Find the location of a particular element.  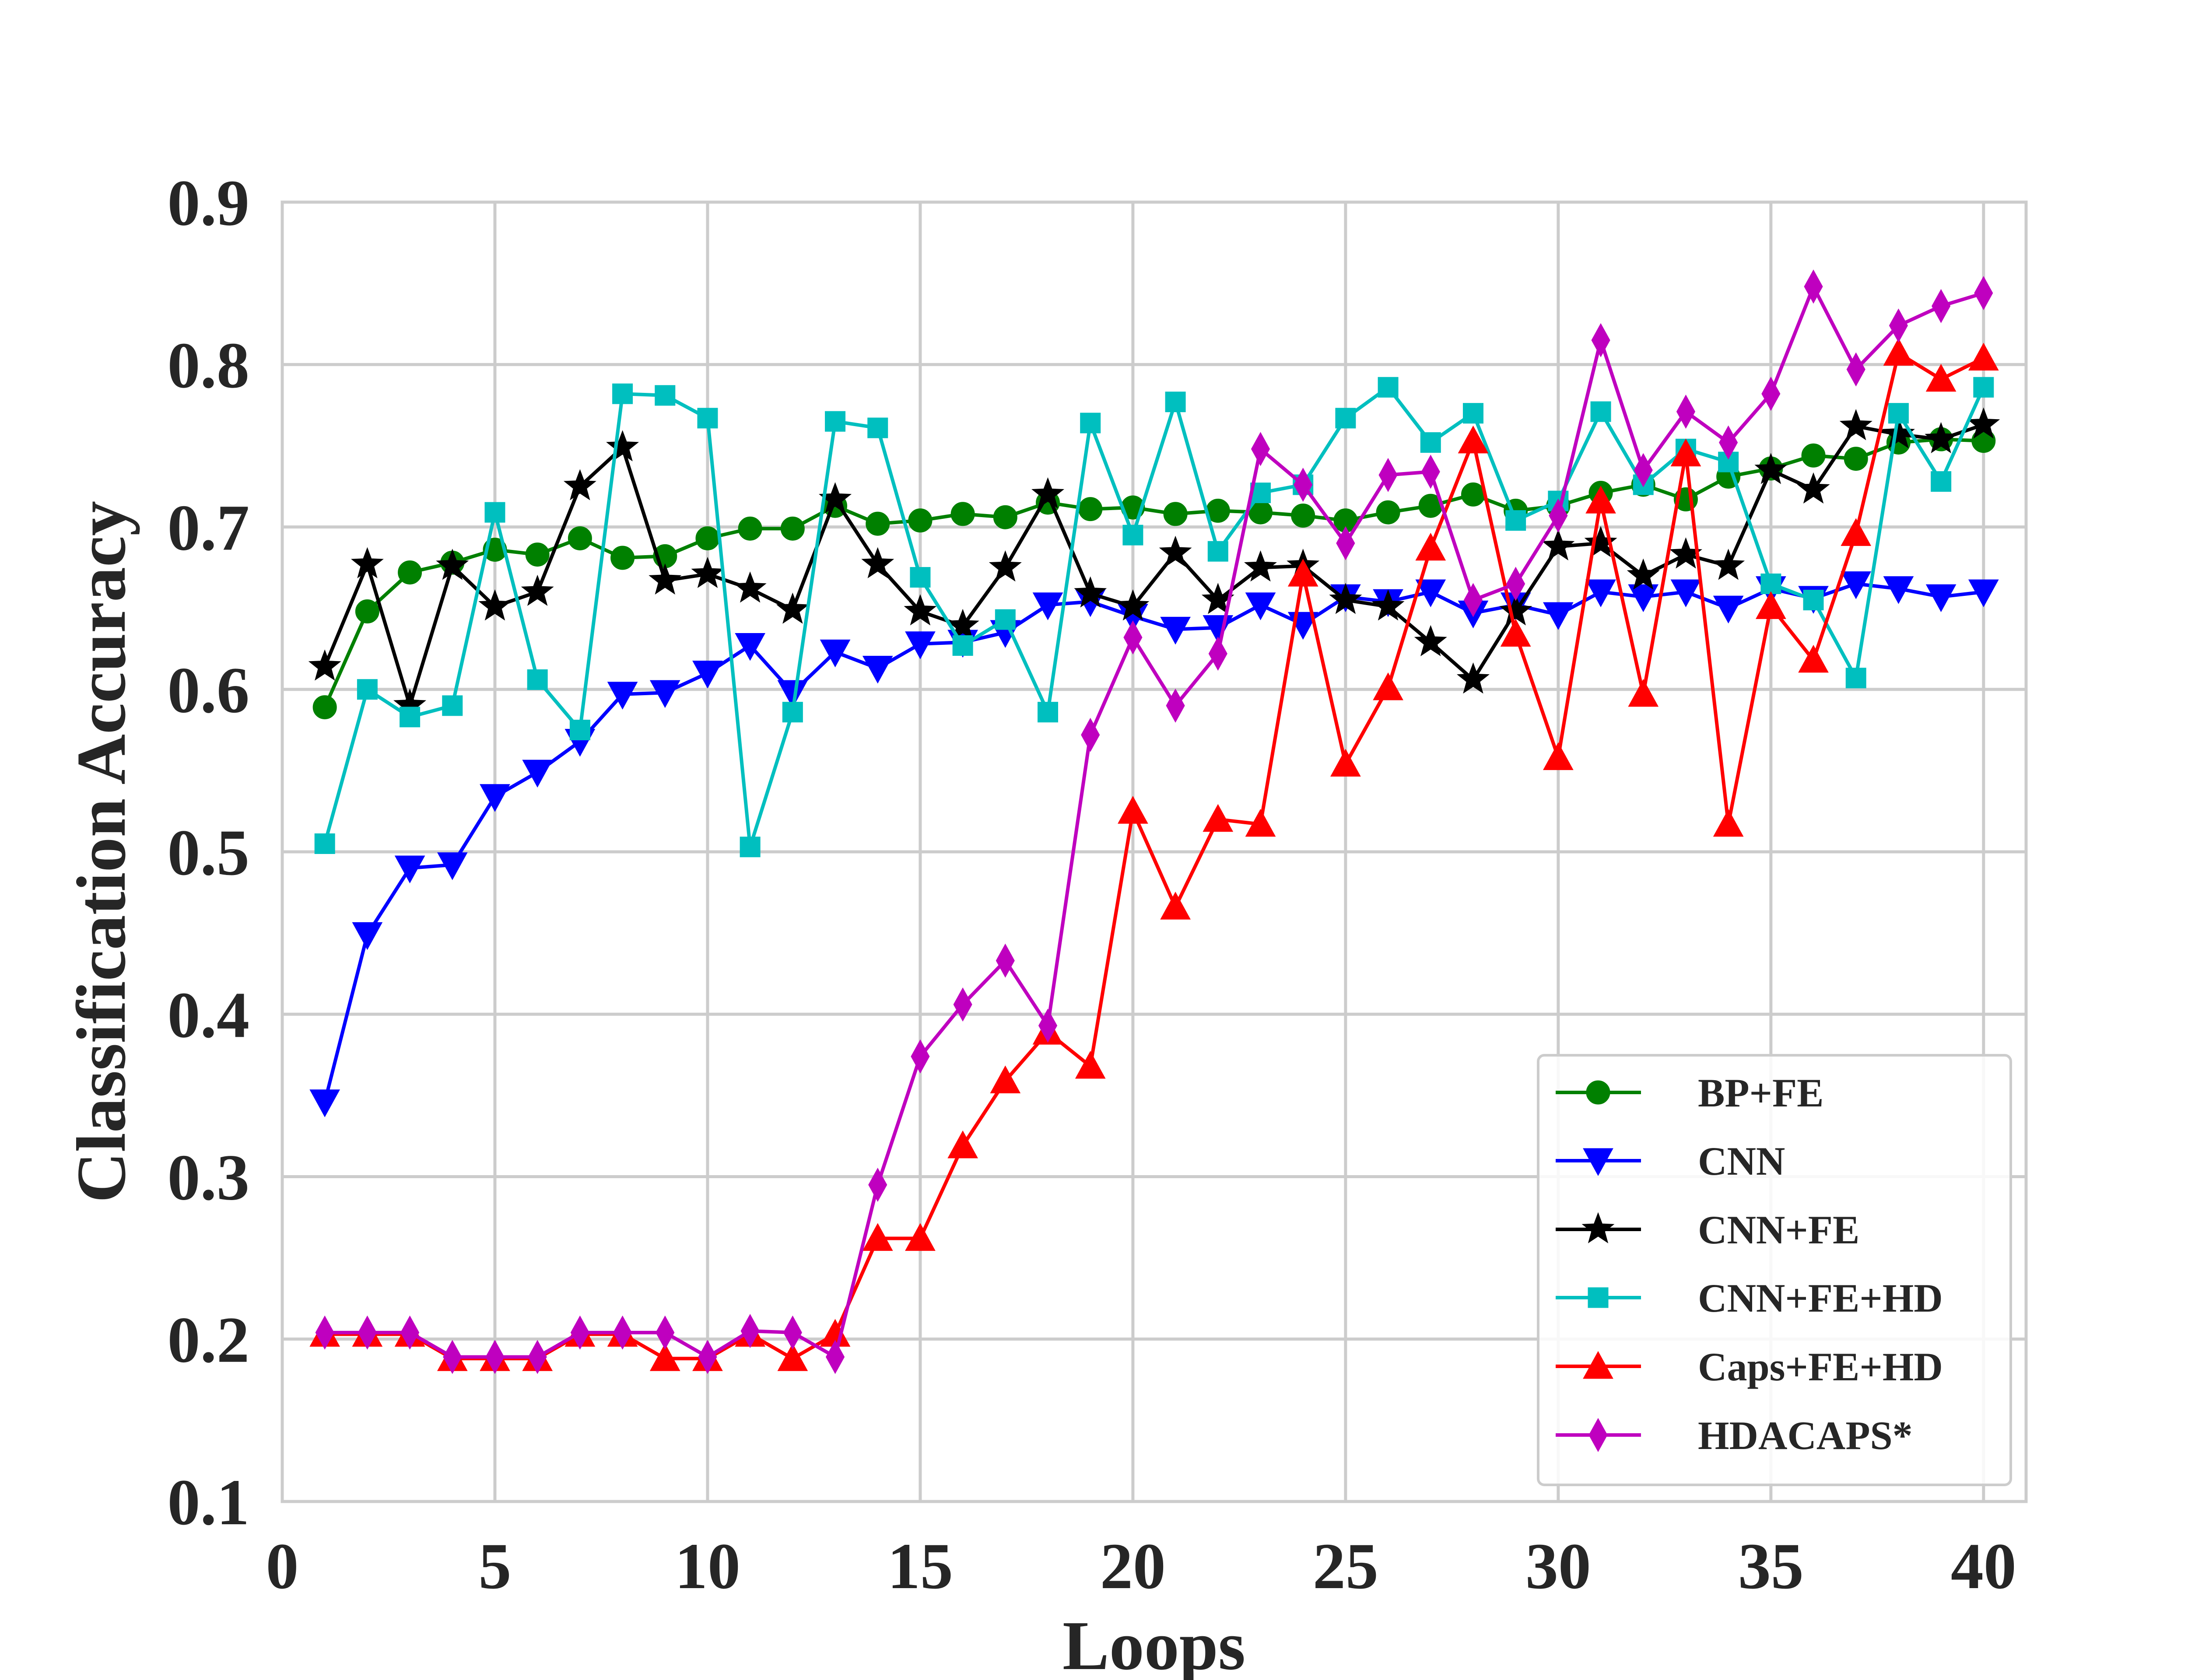

x-tick-label: 40 is located at coordinates (1983, 1566).